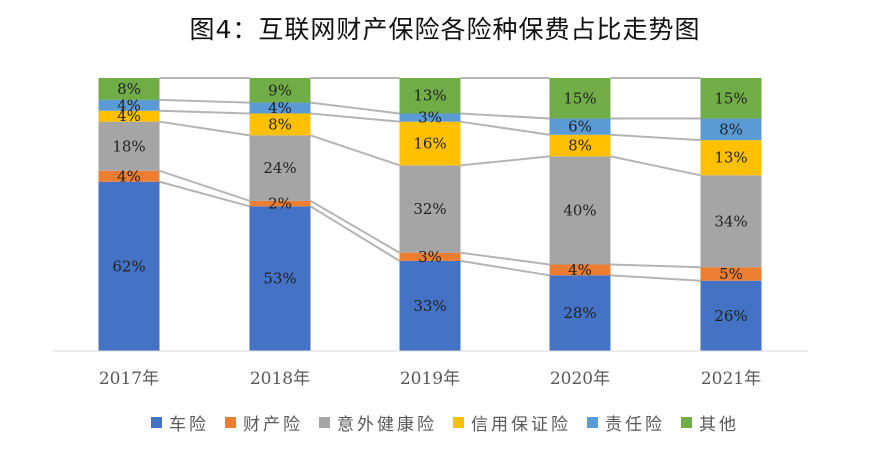 The image size is (890, 466). I want to click on legend: 车险 财产险 意外健康险 信用保证险 责任险 其他, so click(445, 422).